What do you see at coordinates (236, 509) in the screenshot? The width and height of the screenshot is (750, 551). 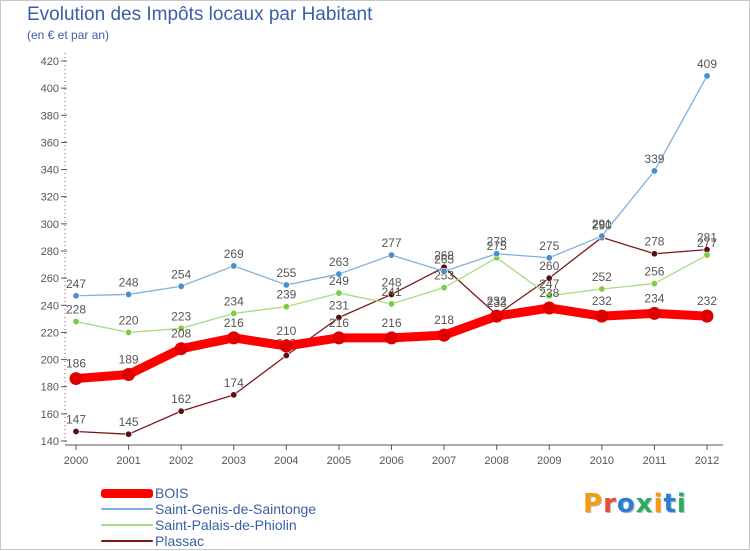 I see `legend-label: Saint-Genis-de-Saintonge` at bounding box center [236, 509].